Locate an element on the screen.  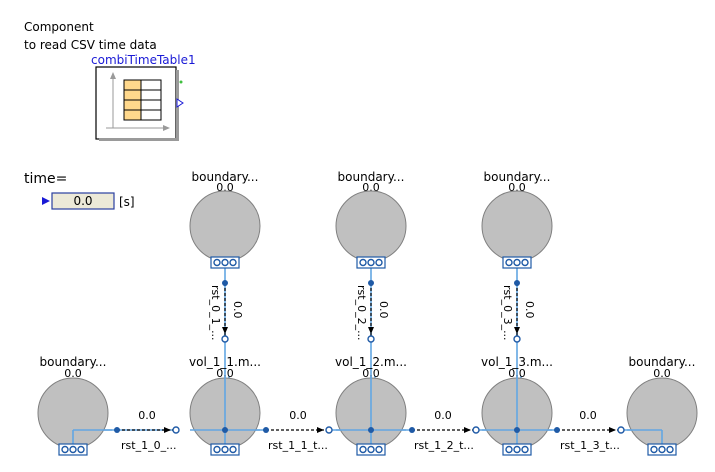
comment-line-1: Component is located at coordinates (59, 27).